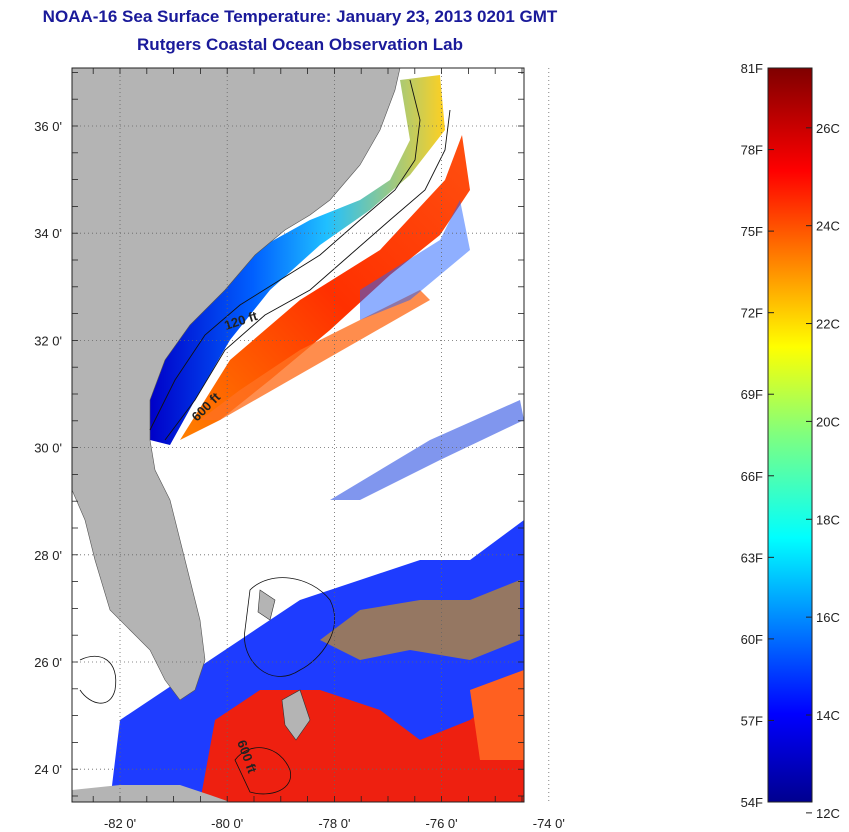  What do you see at coordinates (823, 471) in the screenshot?
I see `colorbar-celsius-labels: 26C 24C 22C 20C 18C 16C 14C 12C` at bounding box center [823, 471].